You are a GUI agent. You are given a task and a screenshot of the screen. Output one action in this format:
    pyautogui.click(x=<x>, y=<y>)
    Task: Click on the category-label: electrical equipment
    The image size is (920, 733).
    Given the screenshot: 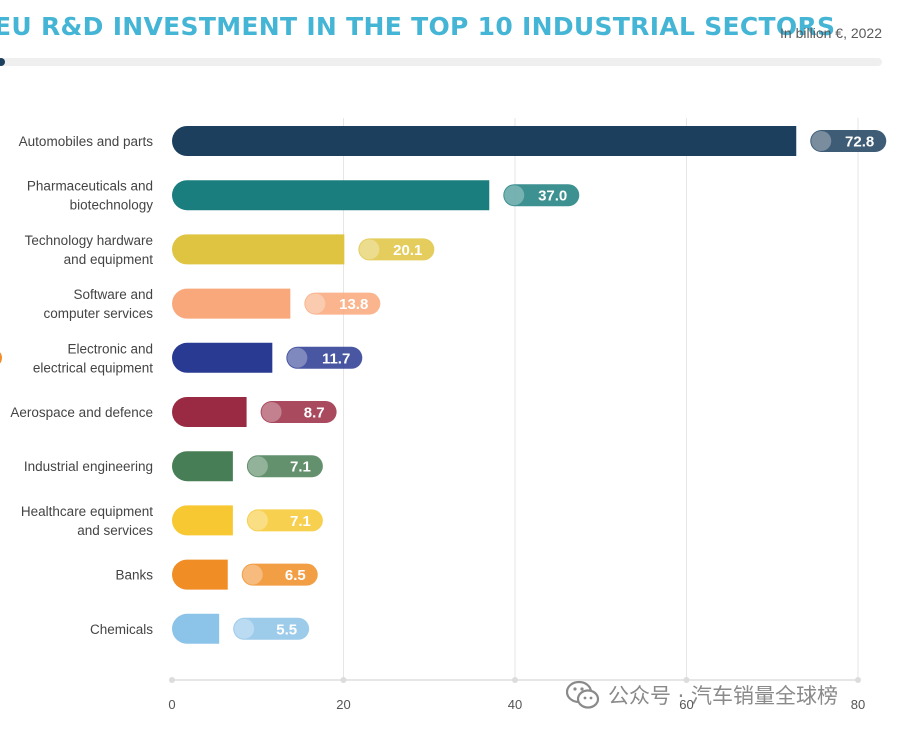 What is the action you would take?
    pyautogui.click(x=93, y=367)
    